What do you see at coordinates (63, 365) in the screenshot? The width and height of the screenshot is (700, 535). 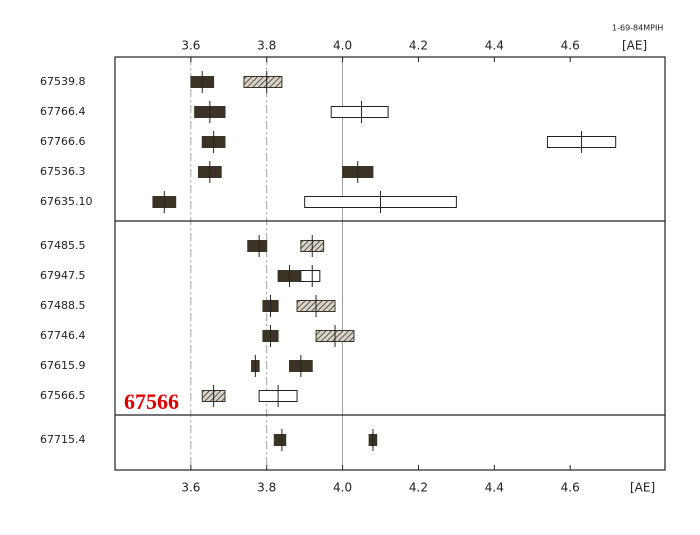 I see `row-label: 67615.9` at bounding box center [63, 365].